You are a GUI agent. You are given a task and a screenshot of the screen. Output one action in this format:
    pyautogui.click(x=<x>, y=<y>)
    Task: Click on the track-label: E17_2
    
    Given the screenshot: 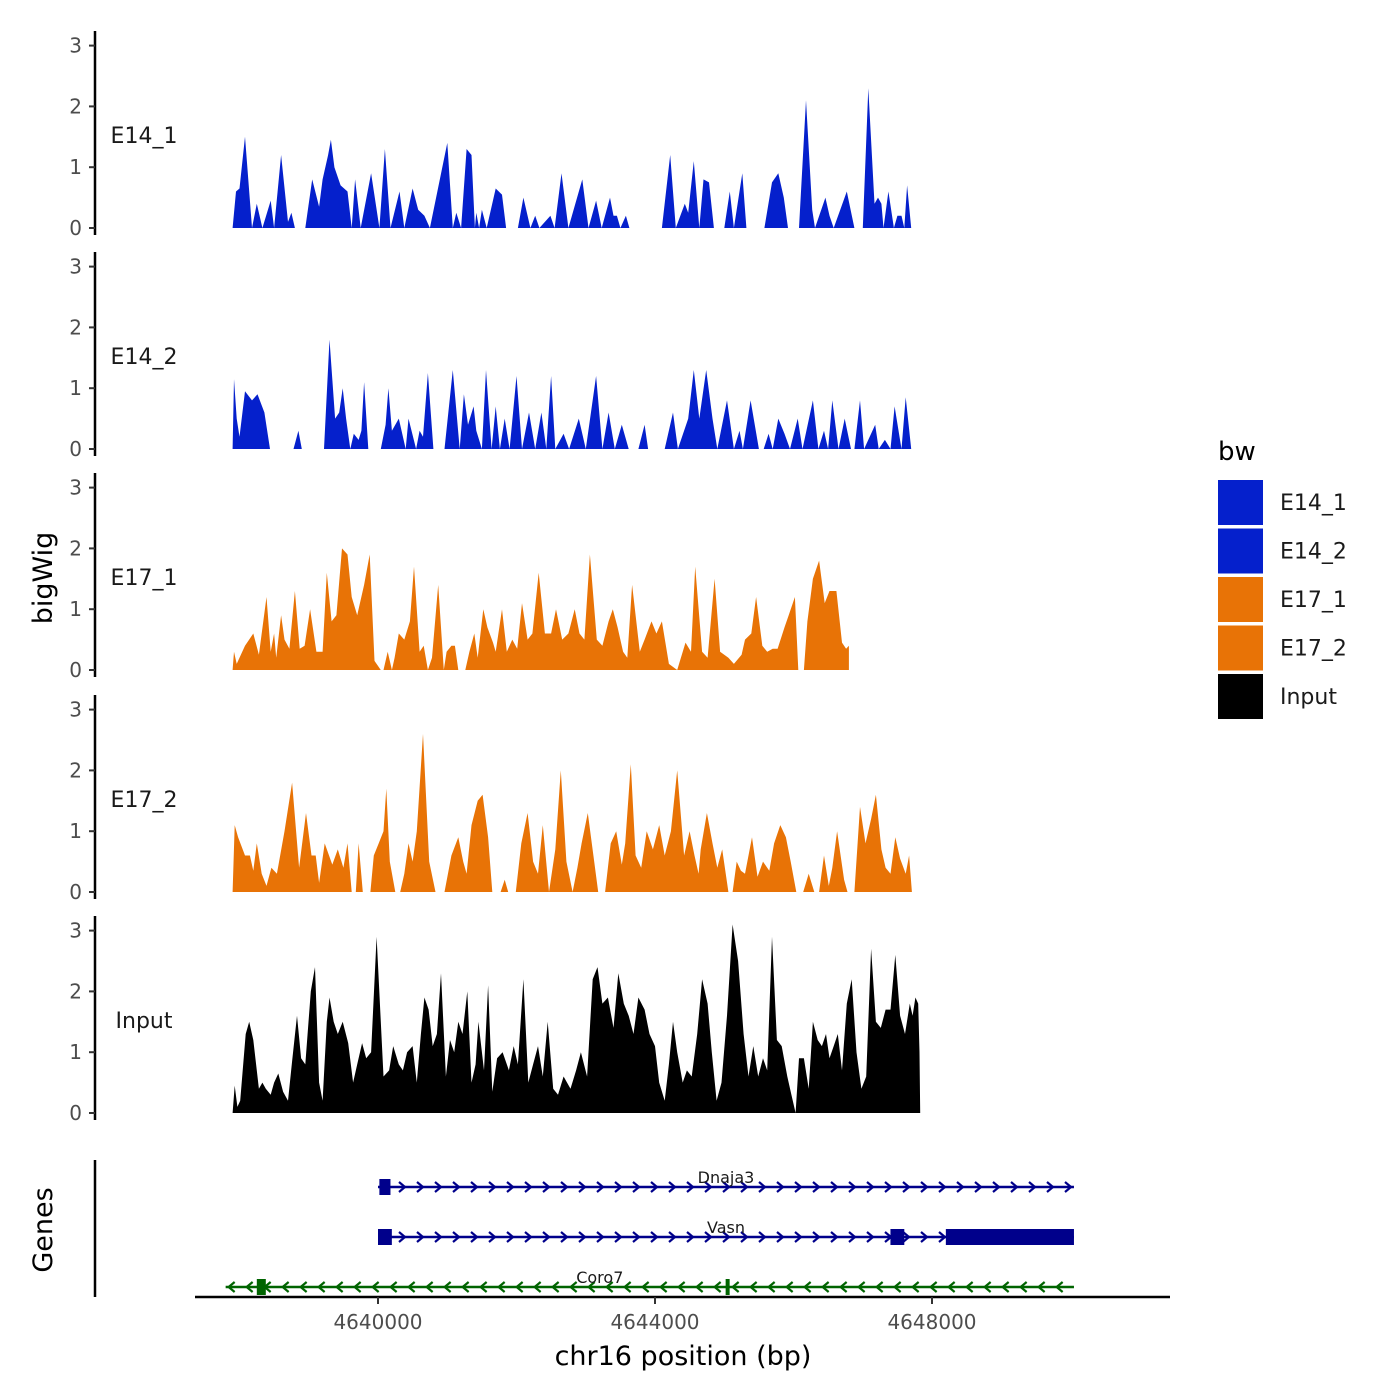 What is the action you would take?
    pyautogui.click(x=144, y=800)
    